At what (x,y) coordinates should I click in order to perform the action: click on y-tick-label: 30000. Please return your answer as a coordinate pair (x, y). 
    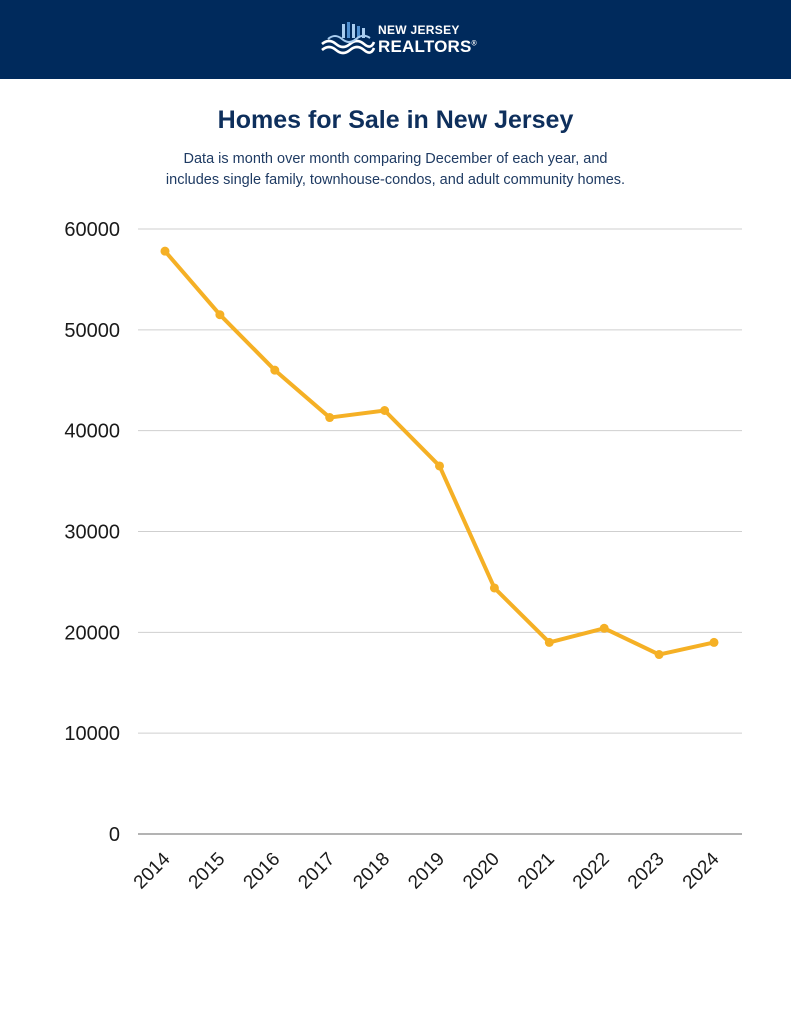
    Looking at the image, I should click on (92, 533).